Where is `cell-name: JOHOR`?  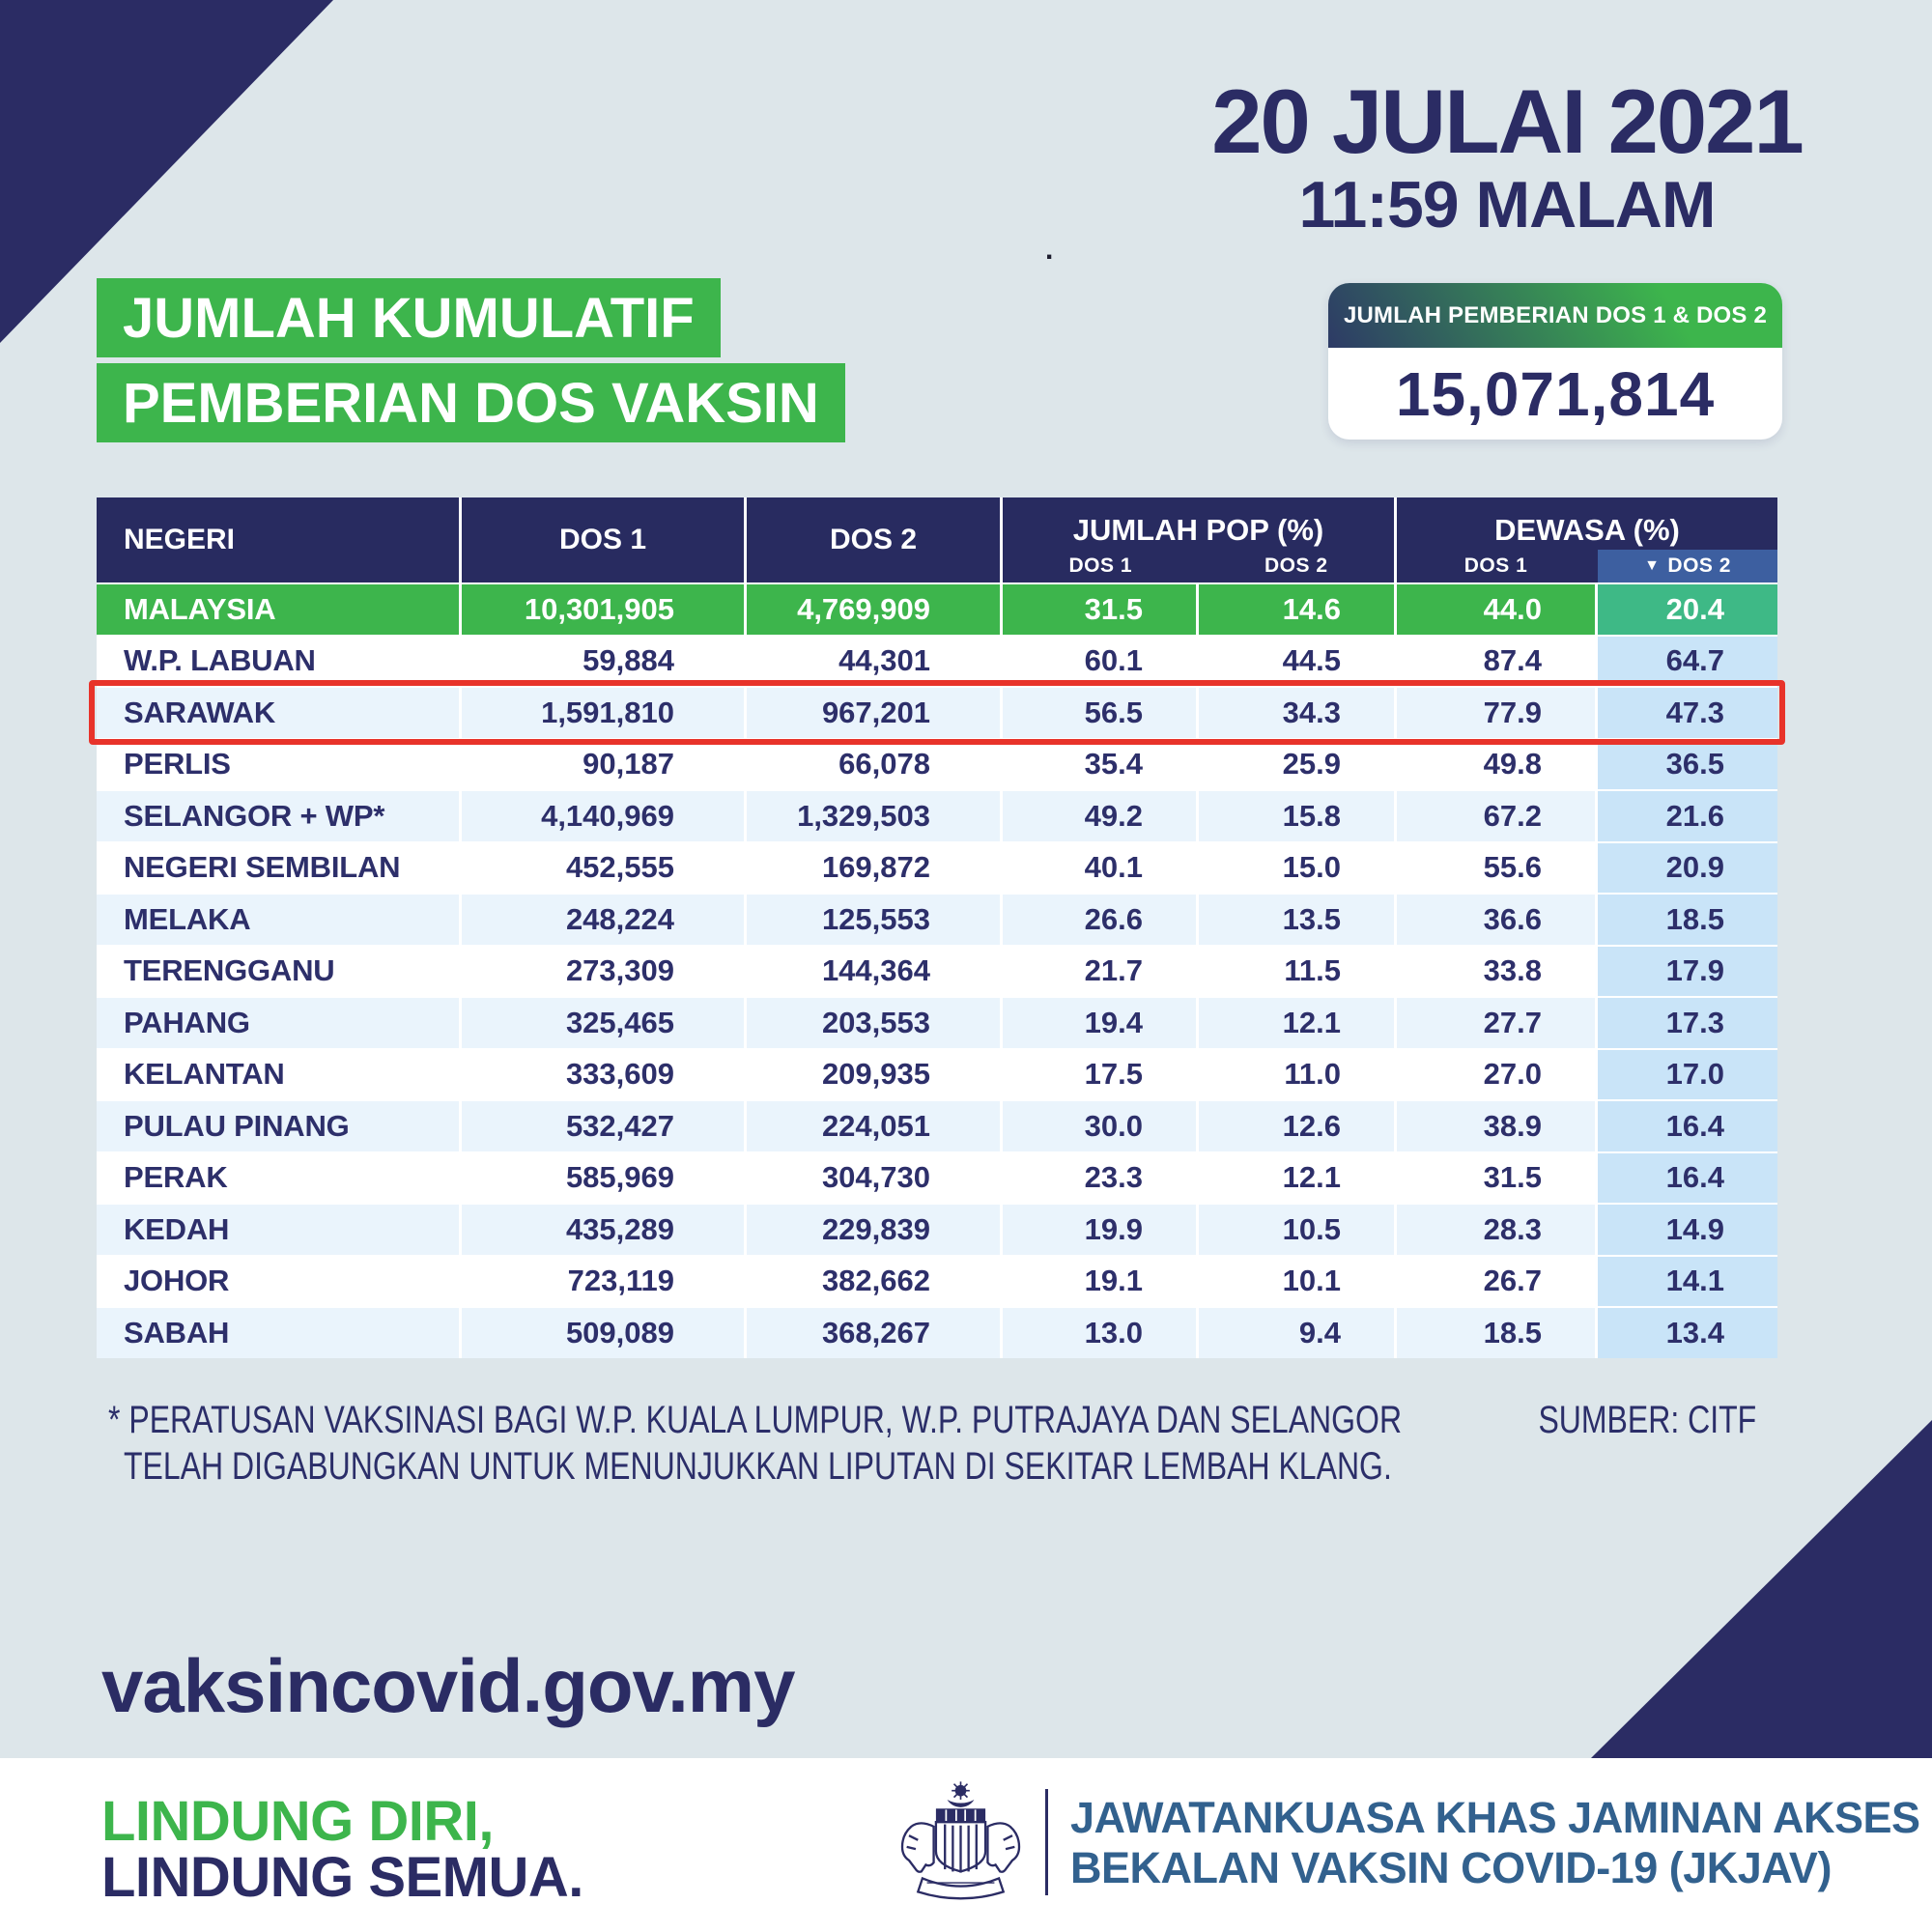
cell-name: JOHOR is located at coordinates (278, 1281).